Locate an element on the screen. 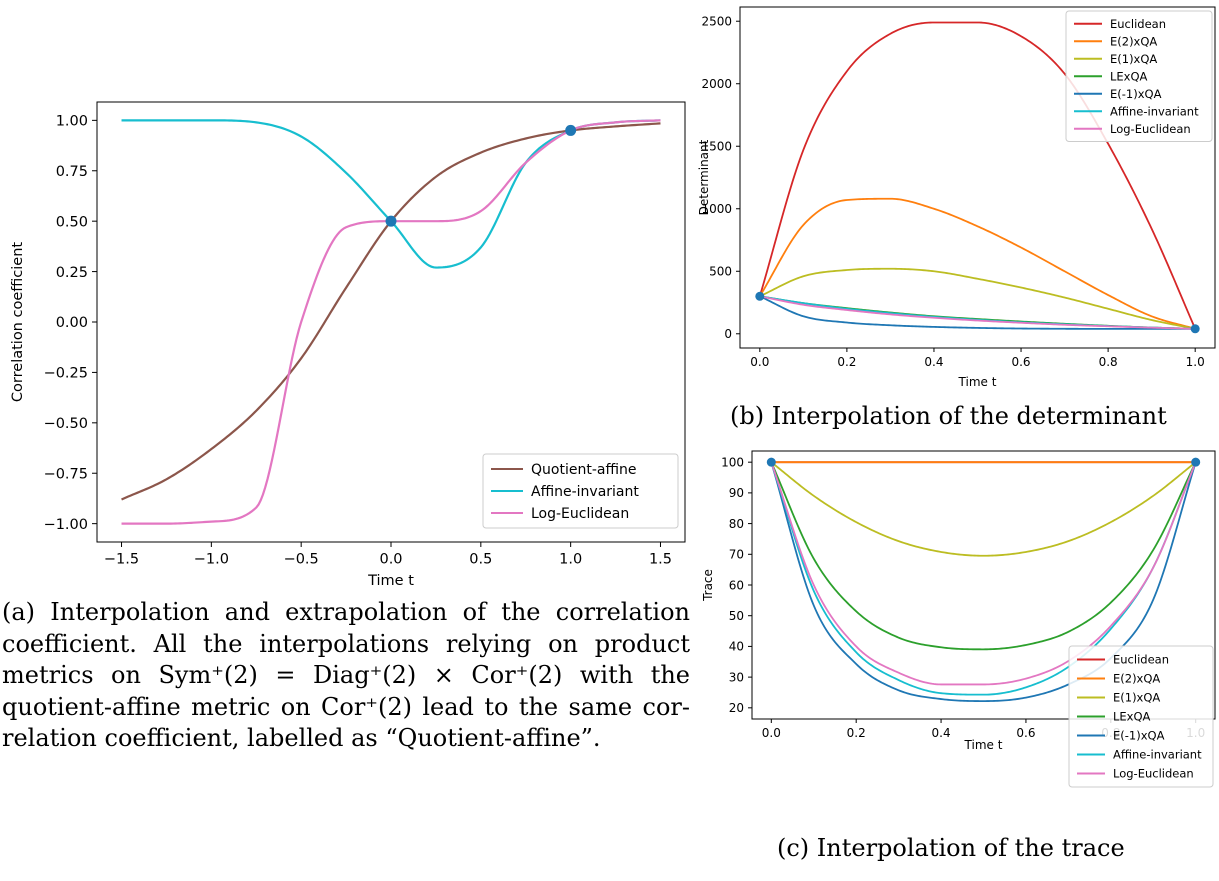 Image resolution: width=1219 pixels, height=881 pixels. y-tick-label: 40 is located at coordinates (736, 647).